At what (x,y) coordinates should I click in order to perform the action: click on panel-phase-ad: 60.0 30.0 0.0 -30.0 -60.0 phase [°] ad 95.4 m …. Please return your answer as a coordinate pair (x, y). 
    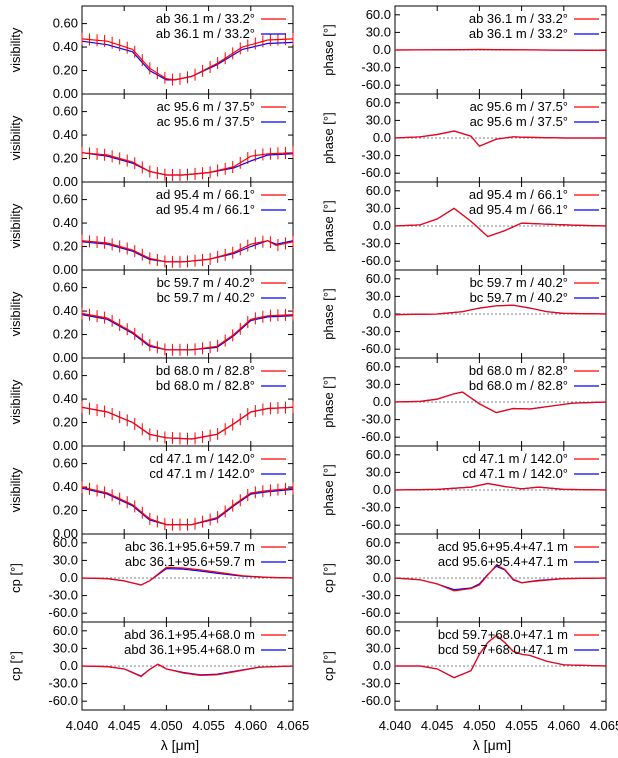
    Looking at the image, I should click on (464, 226).